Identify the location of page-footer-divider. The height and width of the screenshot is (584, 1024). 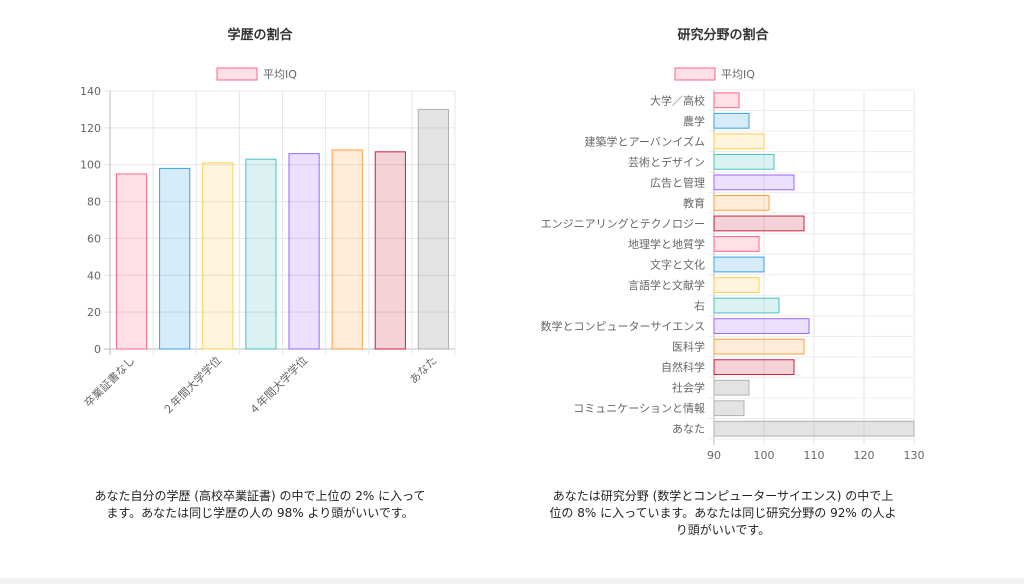
(512, 581).